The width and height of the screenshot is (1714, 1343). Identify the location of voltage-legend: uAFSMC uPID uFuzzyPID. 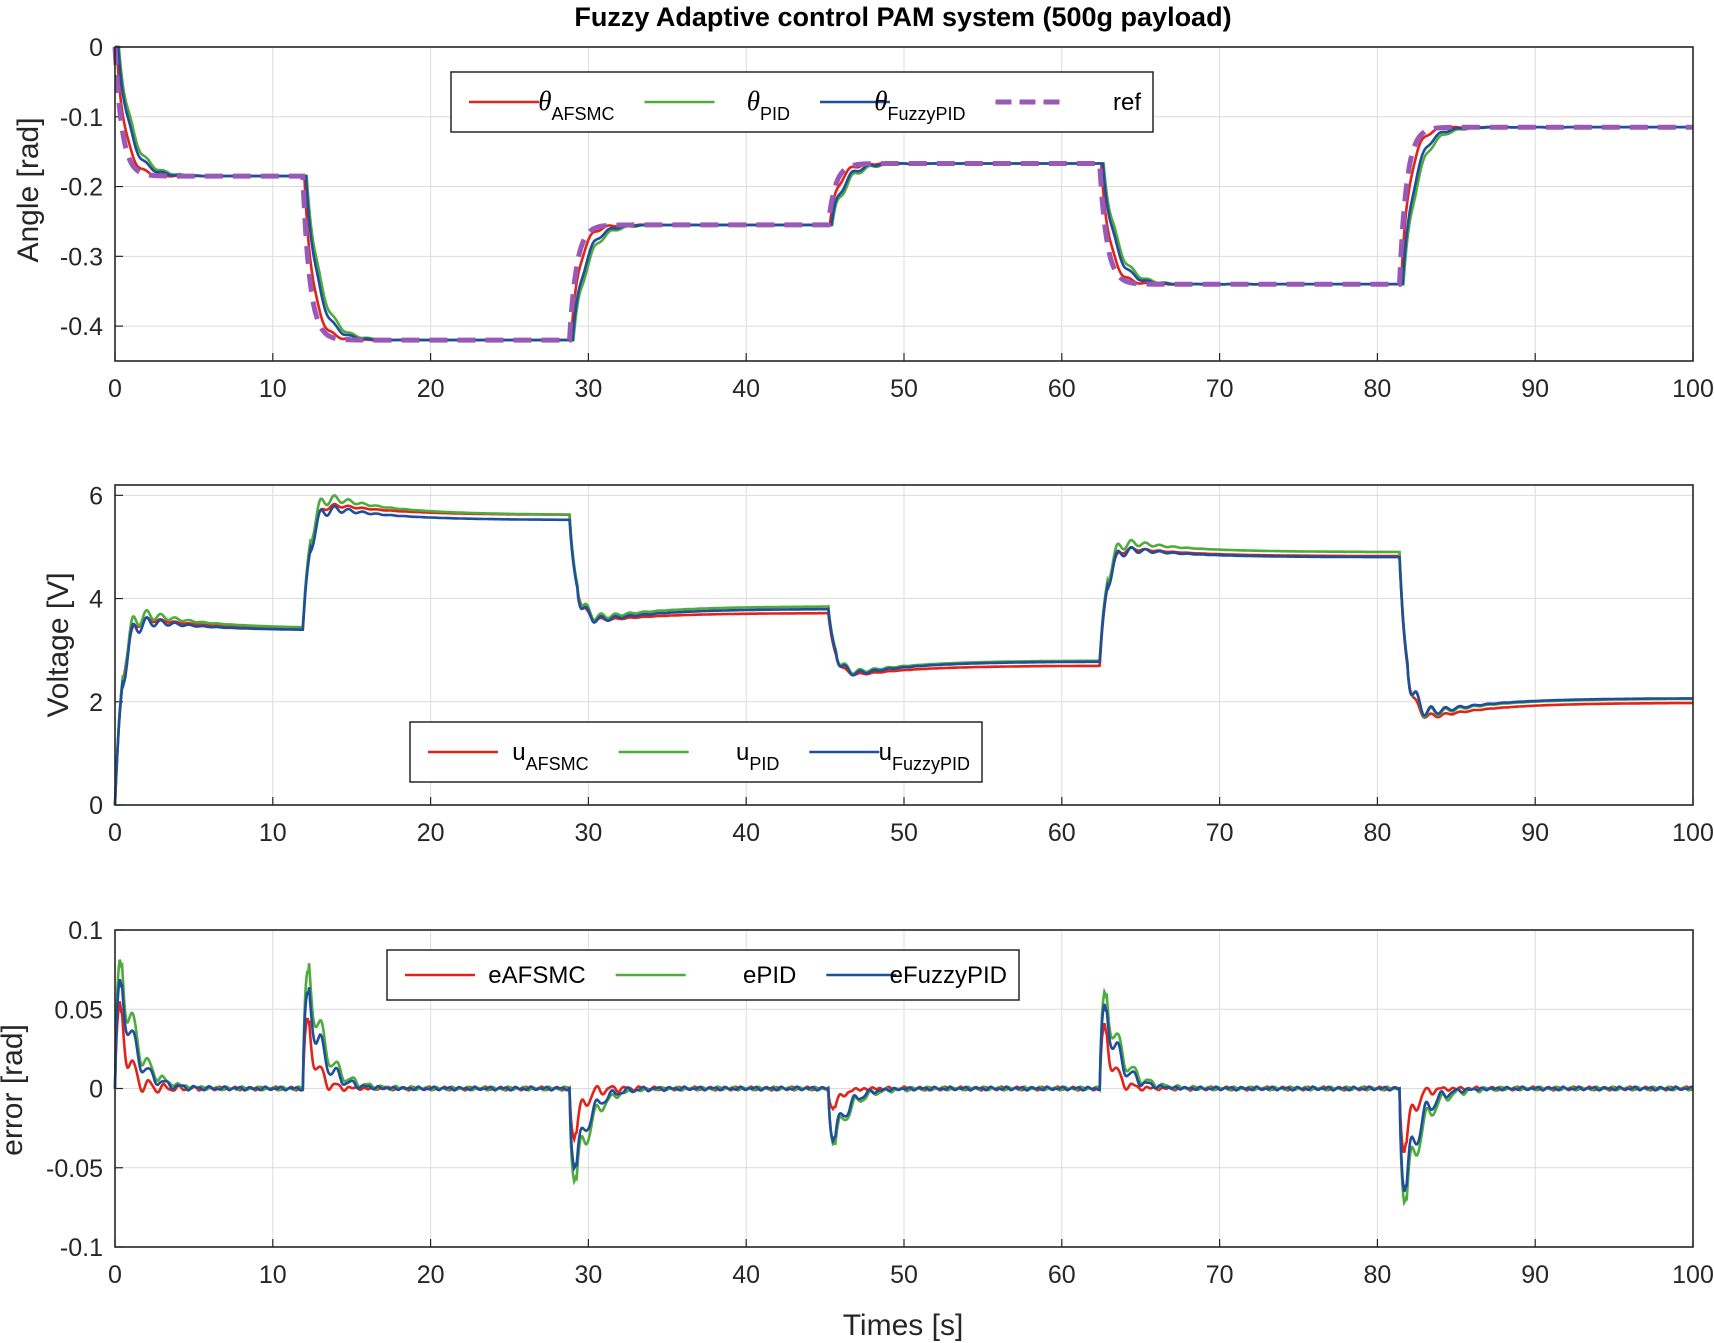
(696, 752).